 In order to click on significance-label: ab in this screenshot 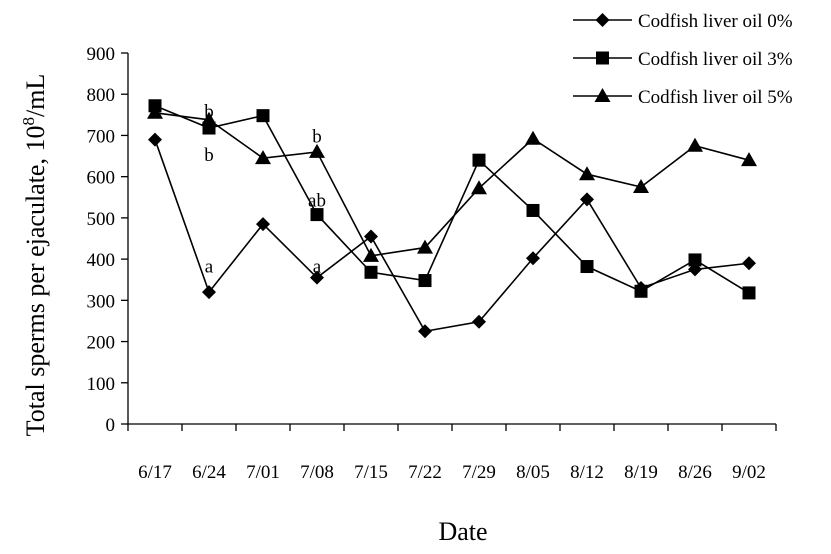, I will do `click(317, 200)`.